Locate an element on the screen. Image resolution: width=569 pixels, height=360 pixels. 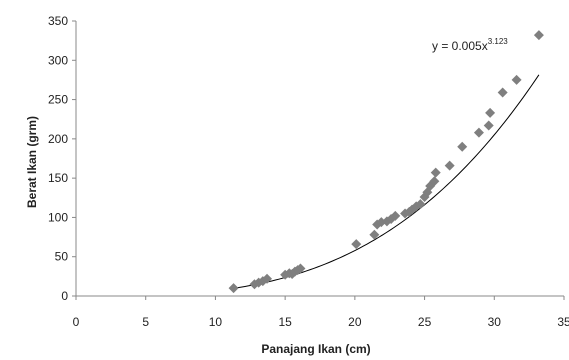
y-tick-label: 250 is located at coordinates (58, 100).